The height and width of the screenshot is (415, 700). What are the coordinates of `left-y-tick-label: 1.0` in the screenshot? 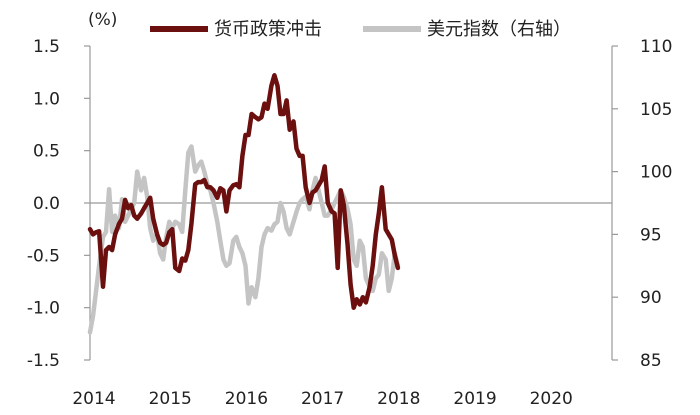 It's located at (46, 99).